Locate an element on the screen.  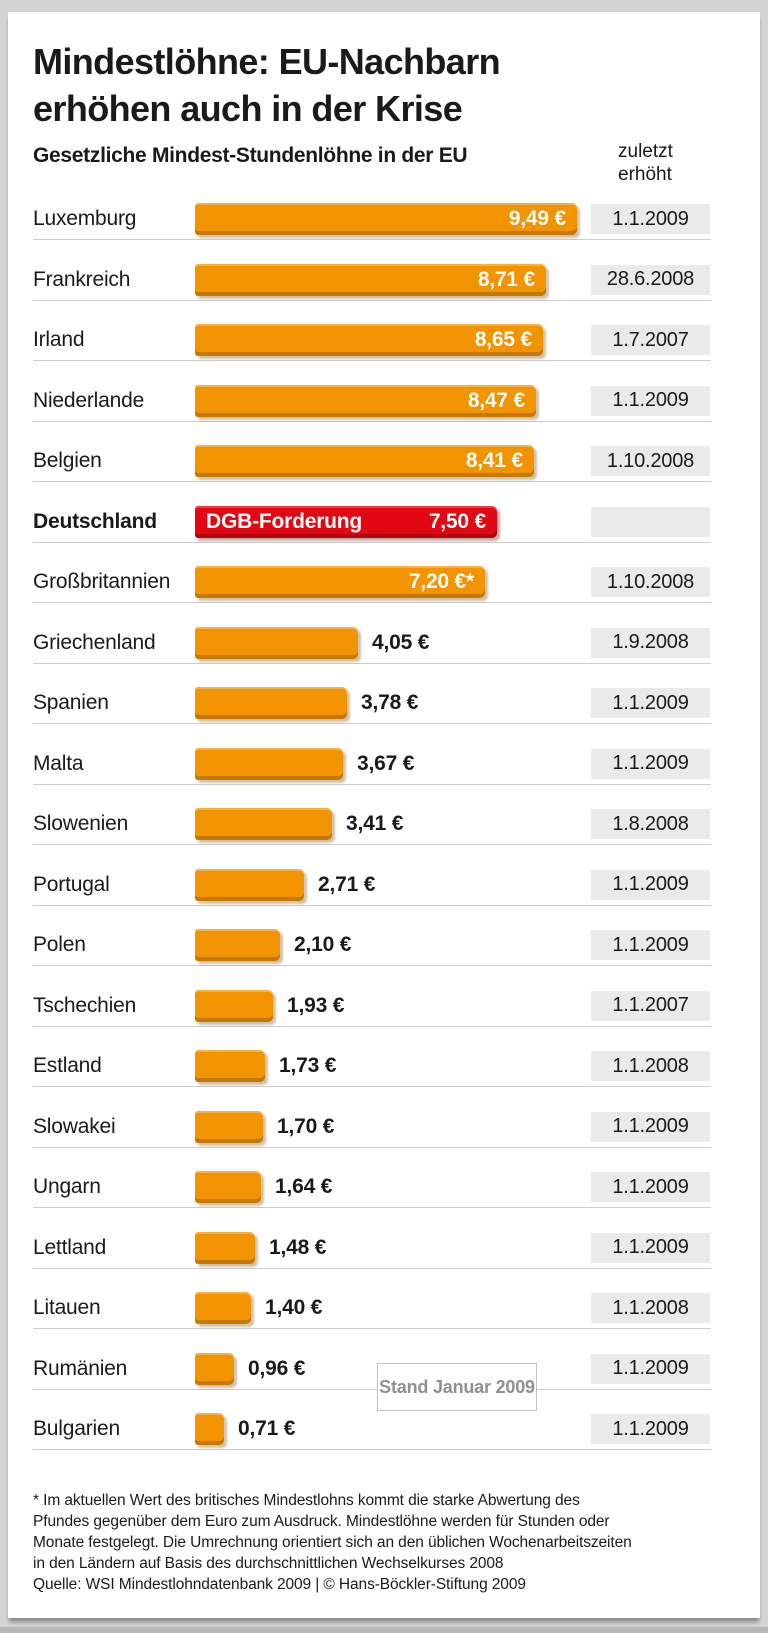
table-row: Litauen 1,40 € 1.1.2008 is located at coordinates (372, 1308).